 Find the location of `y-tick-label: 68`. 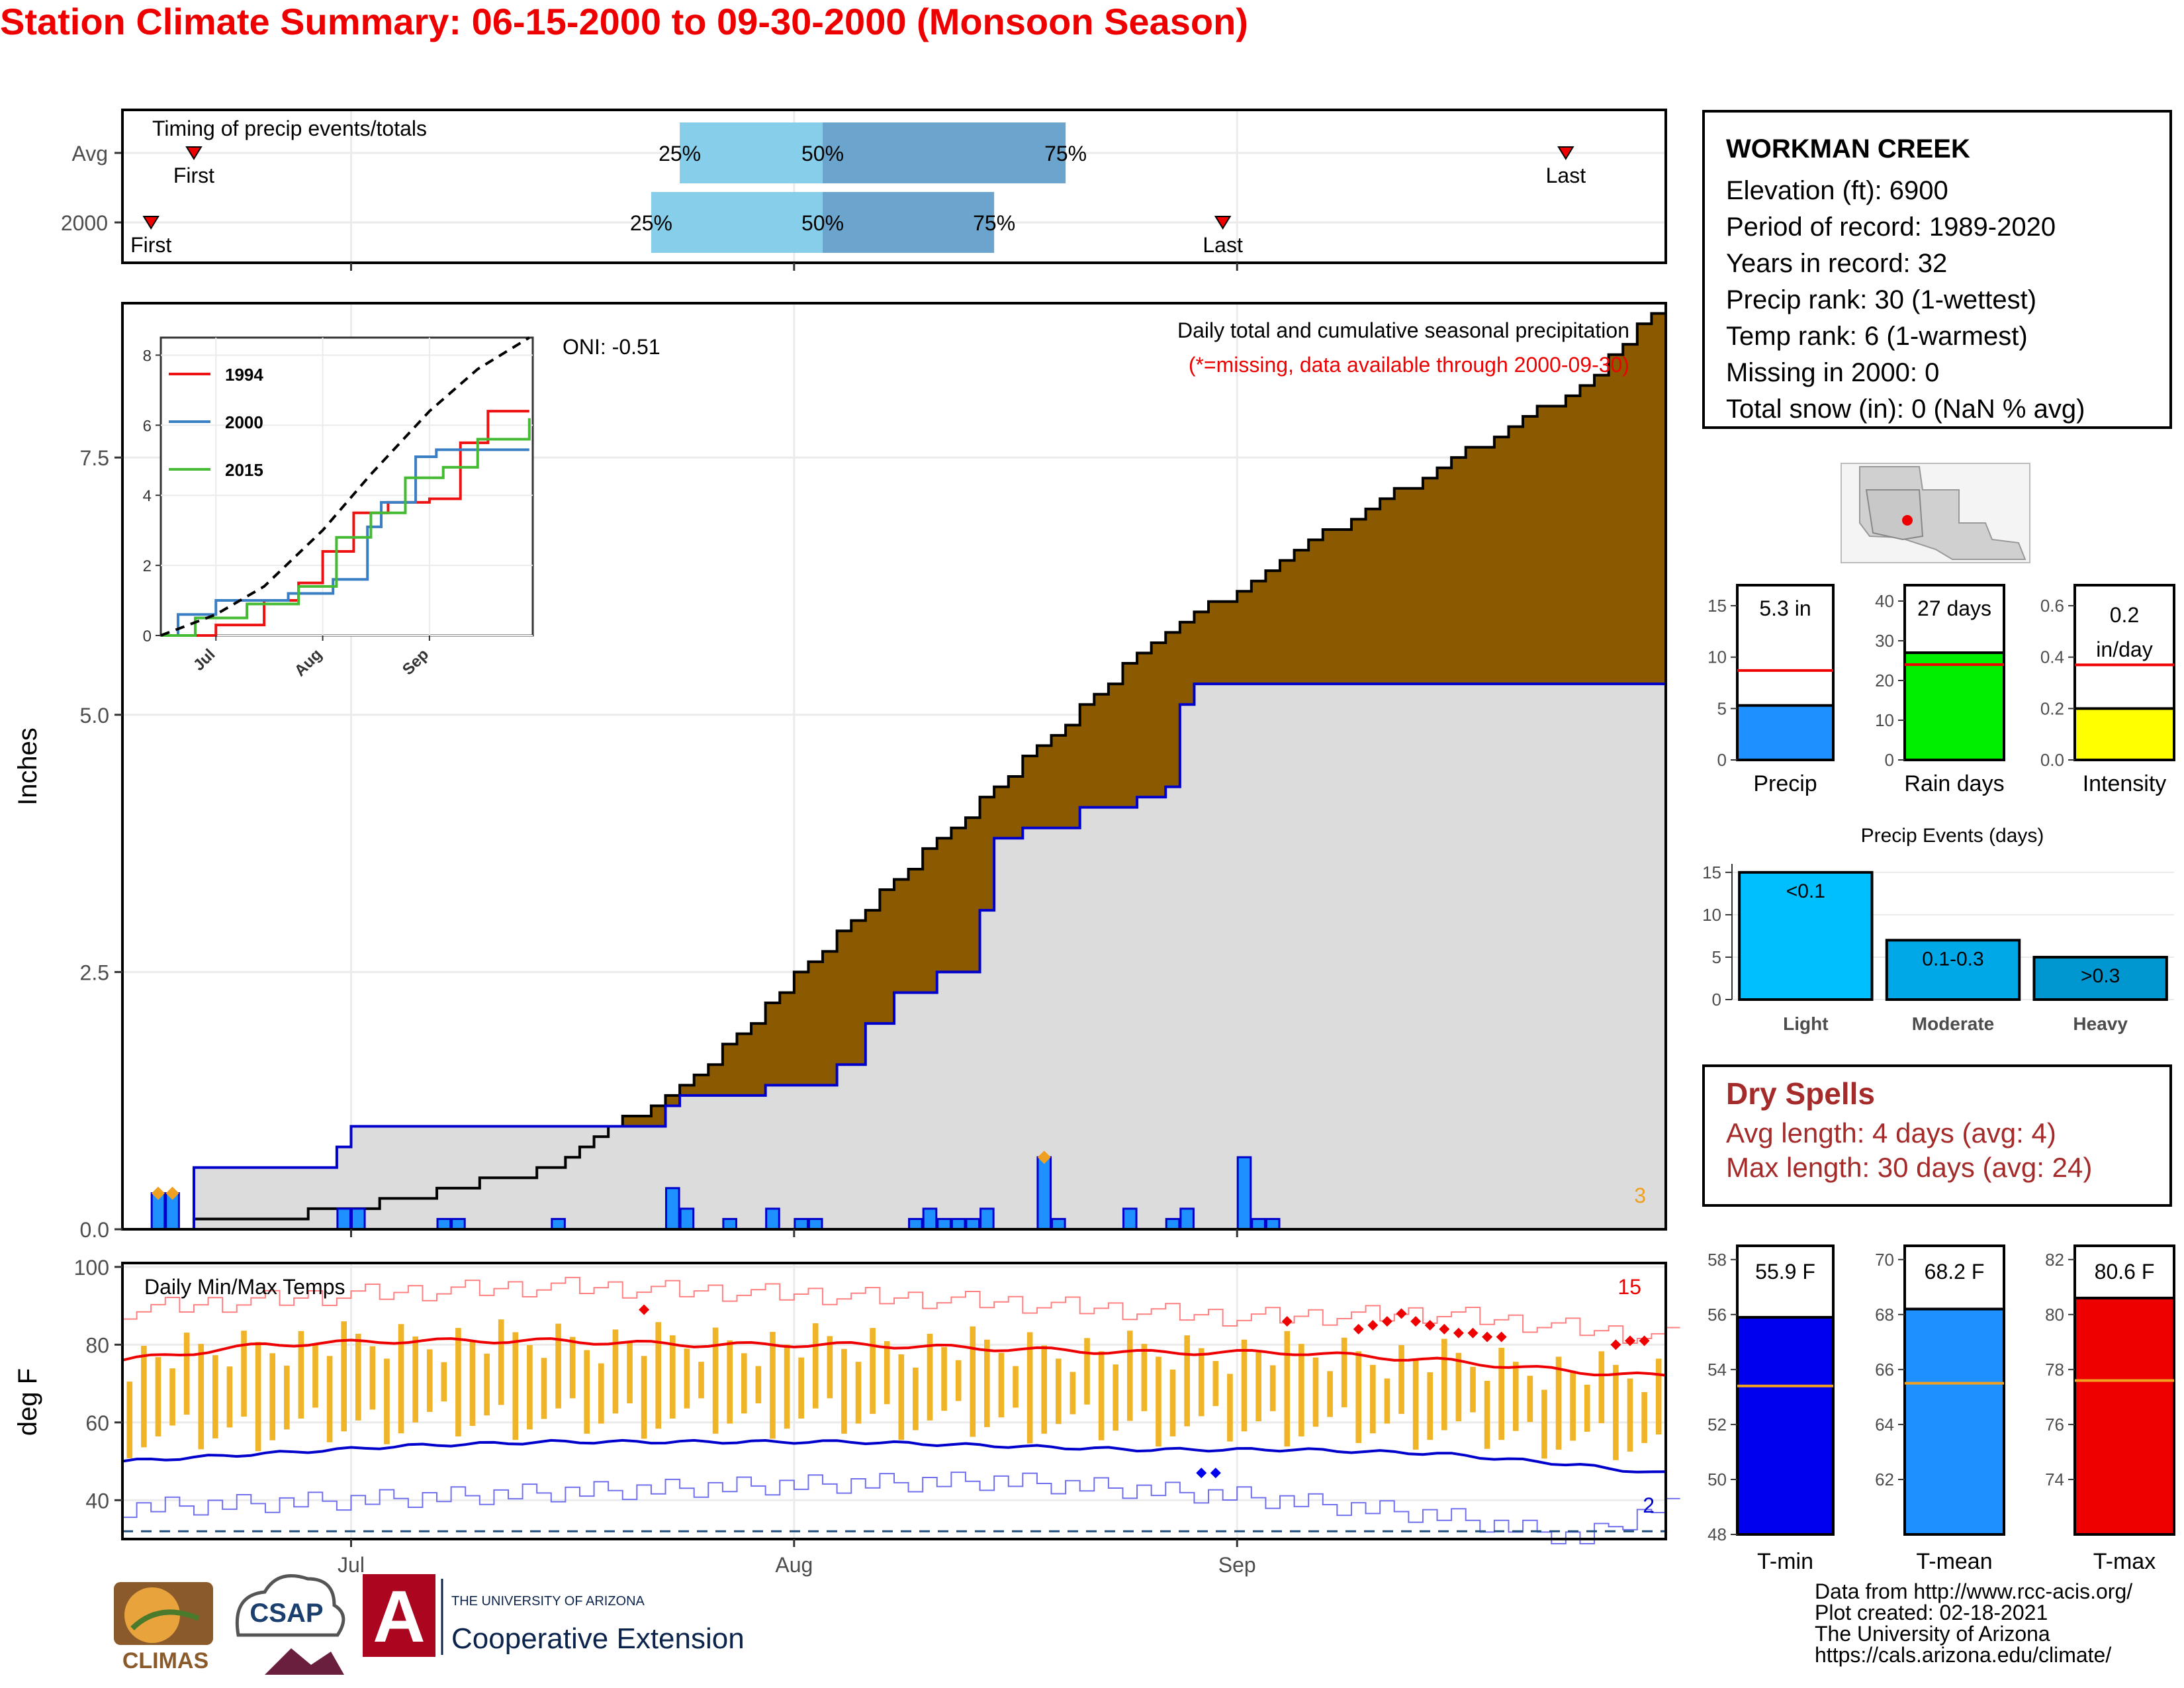

y-tick-label: 68 is located at coordinates (1885, 1315).